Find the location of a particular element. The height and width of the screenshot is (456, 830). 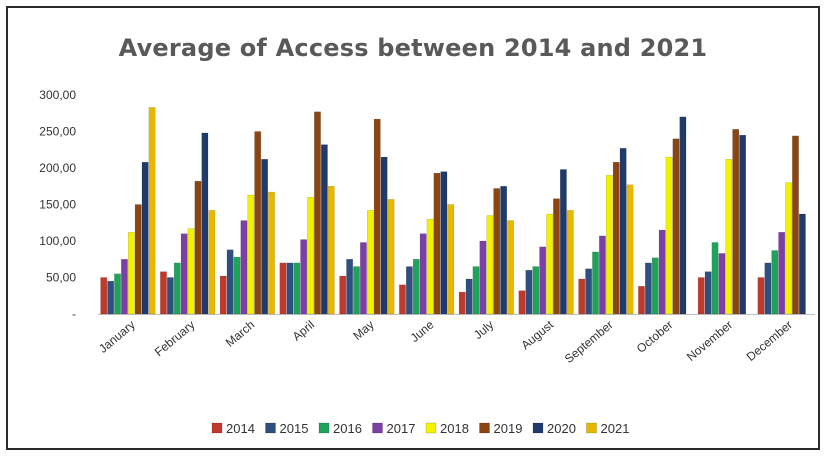

legend-swatch-2019 is located at coordinates (484, 428).